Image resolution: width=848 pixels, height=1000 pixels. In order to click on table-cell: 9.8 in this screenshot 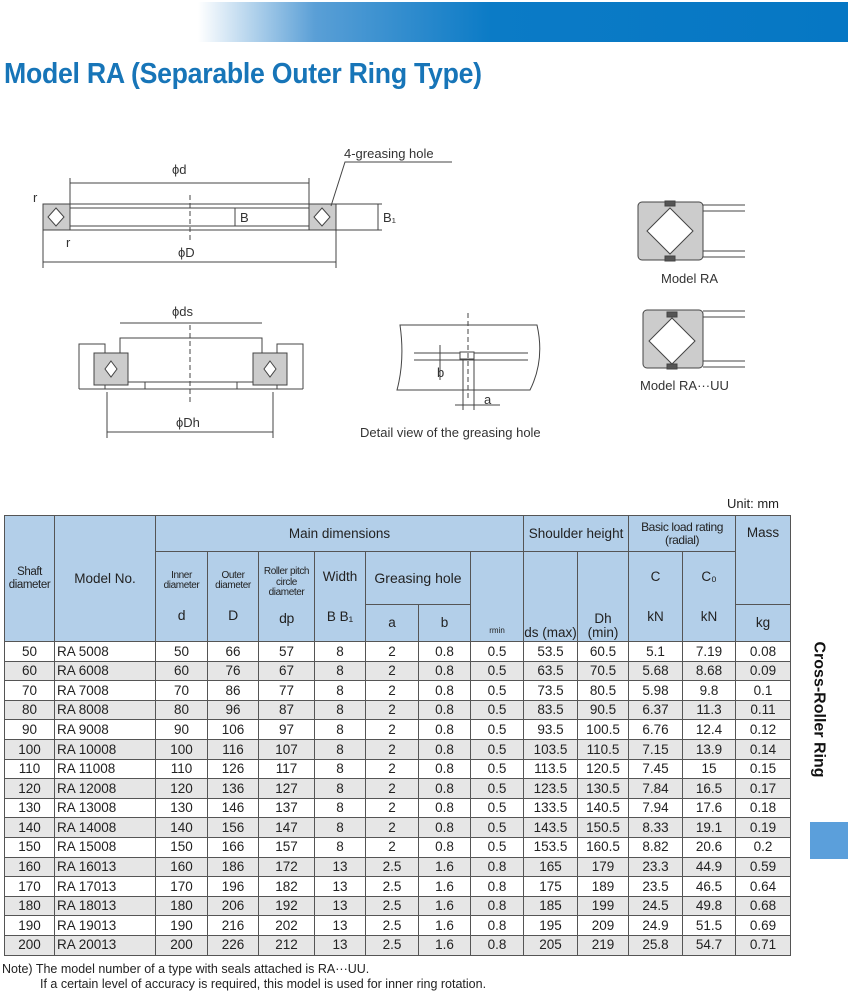, I will do `click(709, 690)`.